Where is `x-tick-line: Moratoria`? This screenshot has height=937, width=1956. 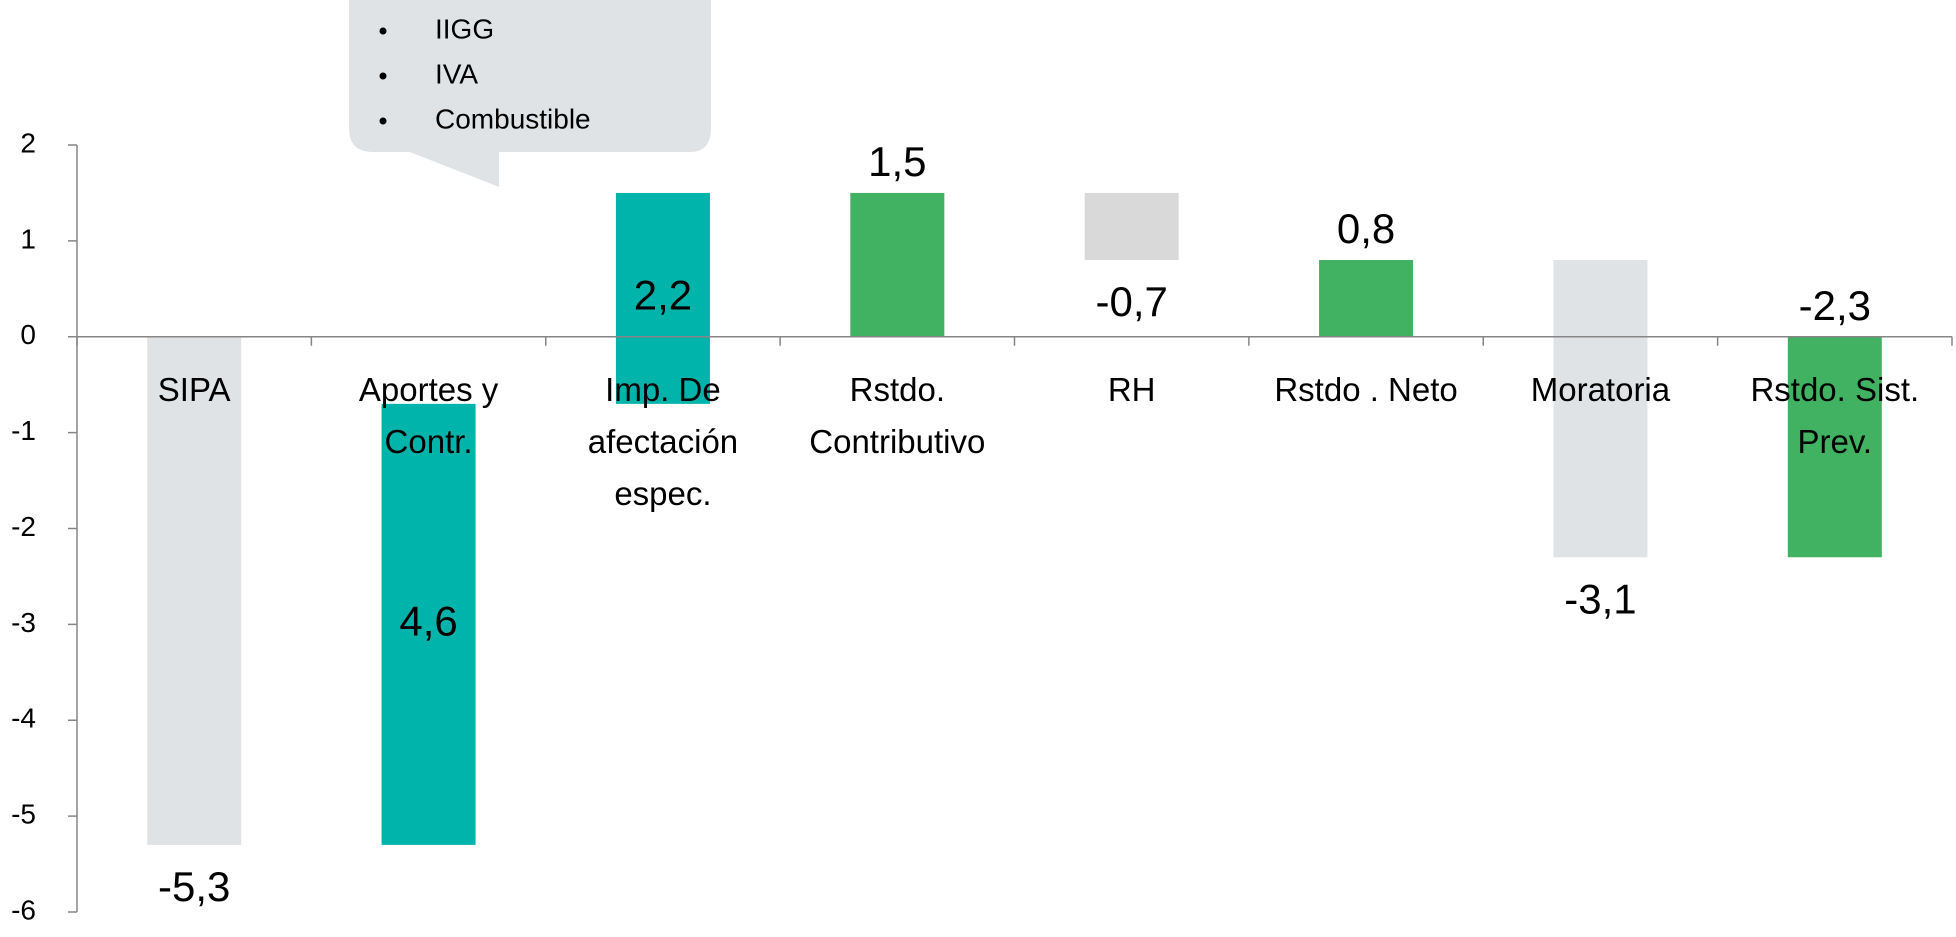
x-tick-line: Moratoria is located at coordinates (1601, 389).